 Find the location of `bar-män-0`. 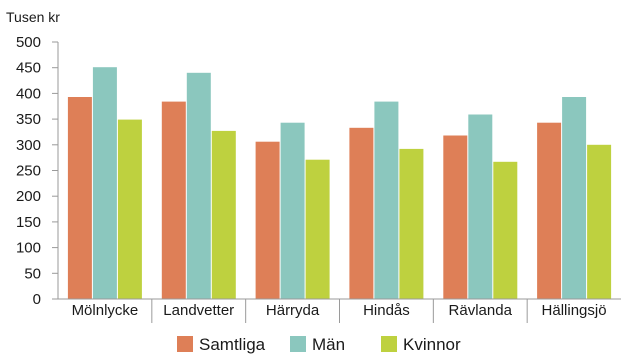

bar-män-0 is located at coordinates (104, 183).